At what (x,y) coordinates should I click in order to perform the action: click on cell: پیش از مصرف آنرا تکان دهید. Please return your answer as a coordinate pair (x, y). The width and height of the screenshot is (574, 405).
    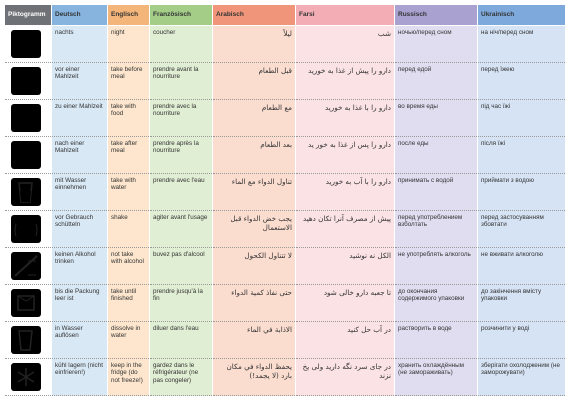
    Looking at the image, I should click on (345, 229).